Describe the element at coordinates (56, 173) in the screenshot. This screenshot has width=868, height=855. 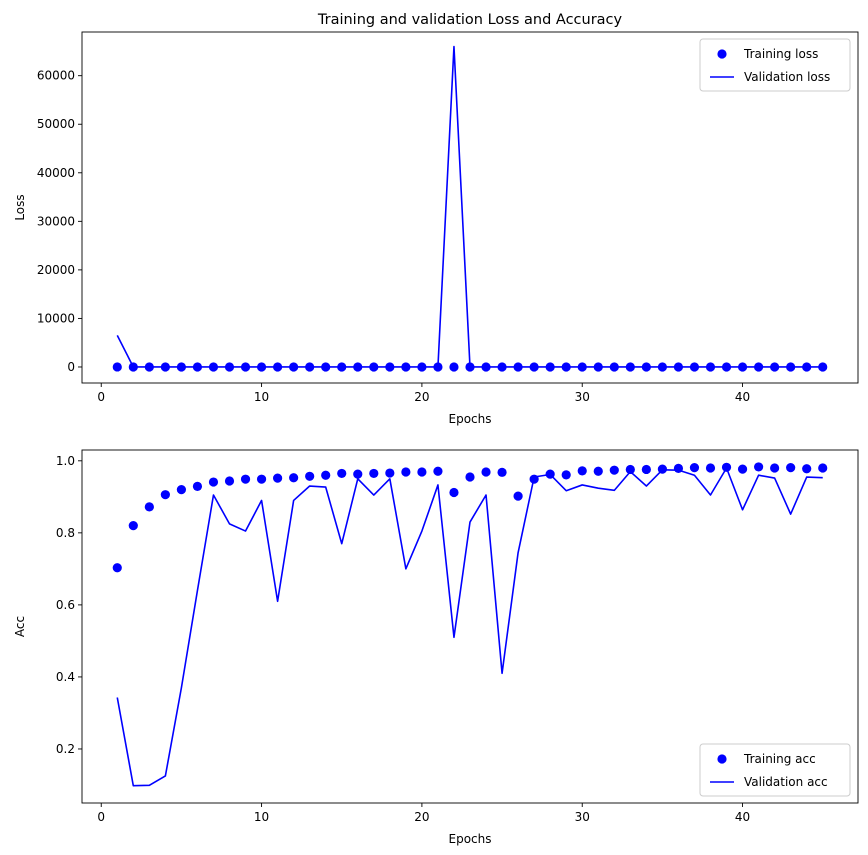
I see `y-tick-label: 40000` at that location.